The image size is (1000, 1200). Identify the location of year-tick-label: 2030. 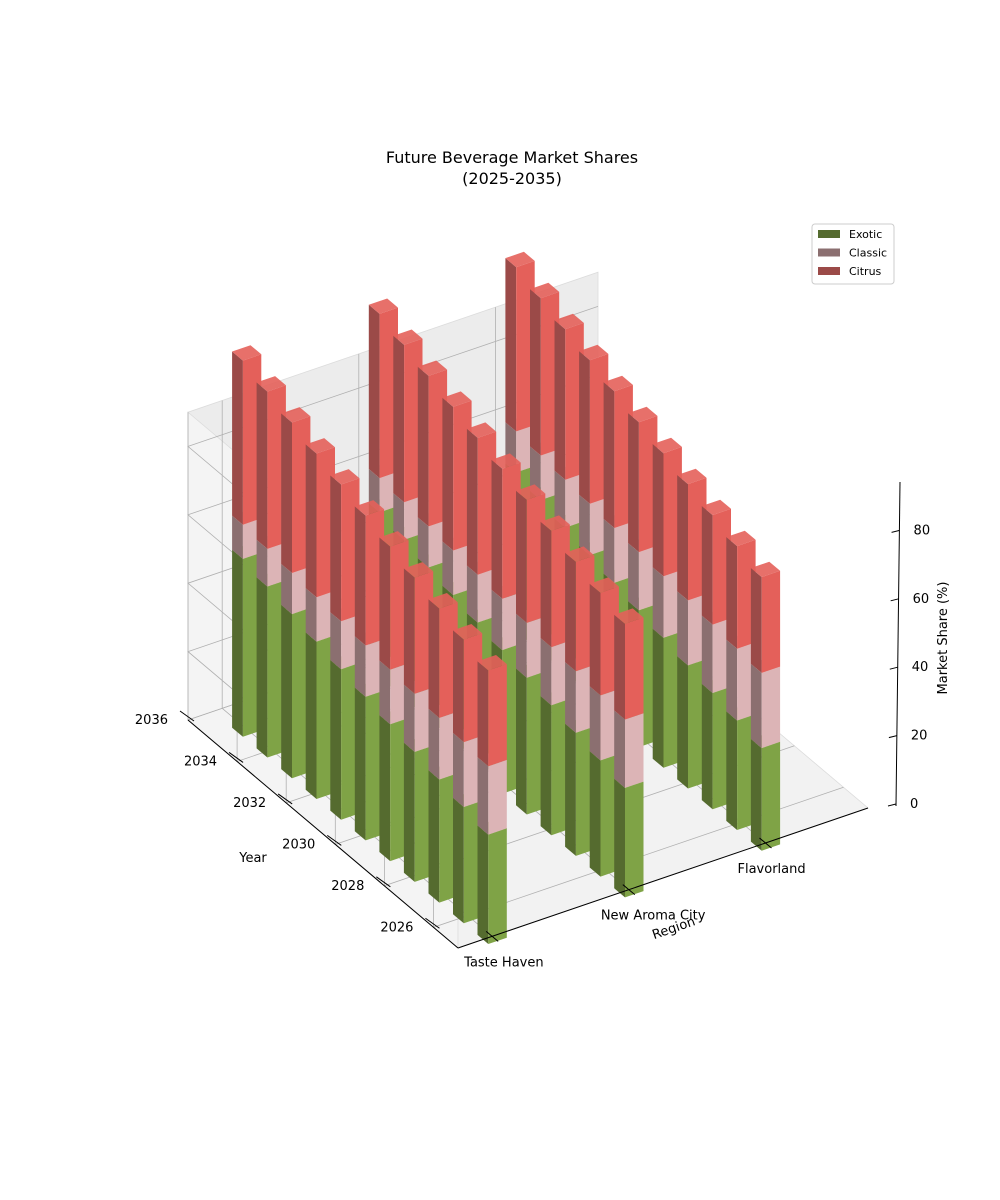
(298, 844).